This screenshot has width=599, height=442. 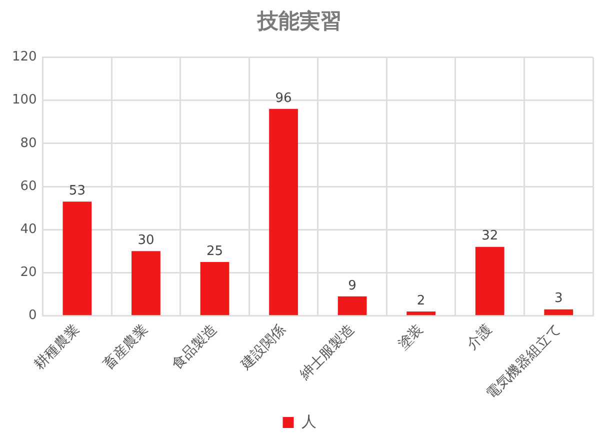 What do you see at coordinates (480, 337) in the screenshot?
I see `x-tick-label: 介護` at bounding box center [480, 337].